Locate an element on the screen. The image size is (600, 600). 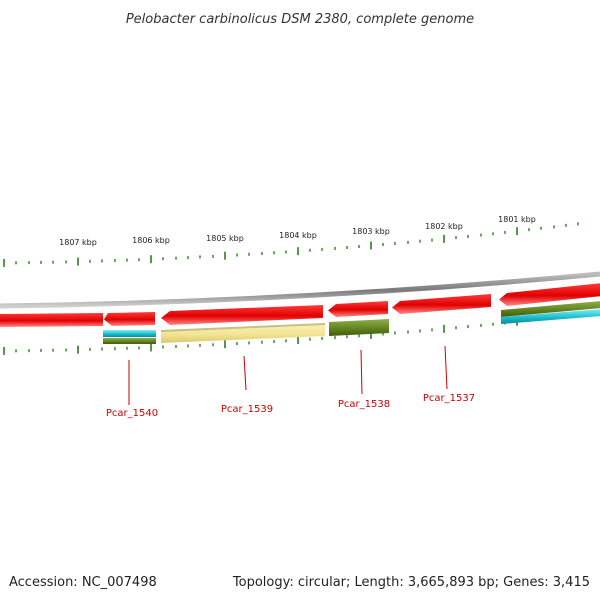
kbp-label: 1803 kbp is located at coordinates (371, 231).